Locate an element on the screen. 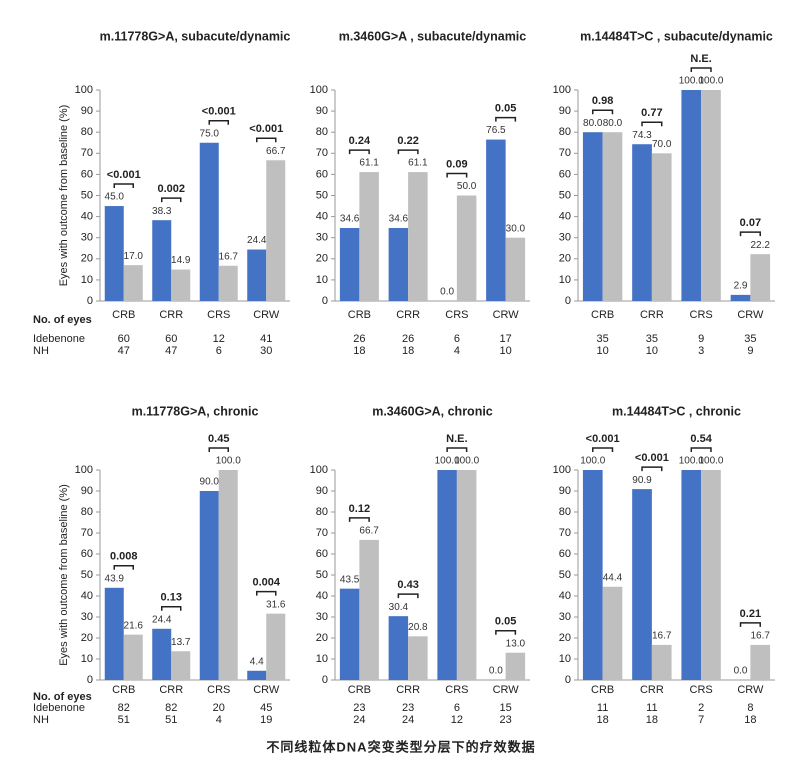 This screenshot has width=803, height=774. value-label: 50.0 is located at coordinates (467, 186).